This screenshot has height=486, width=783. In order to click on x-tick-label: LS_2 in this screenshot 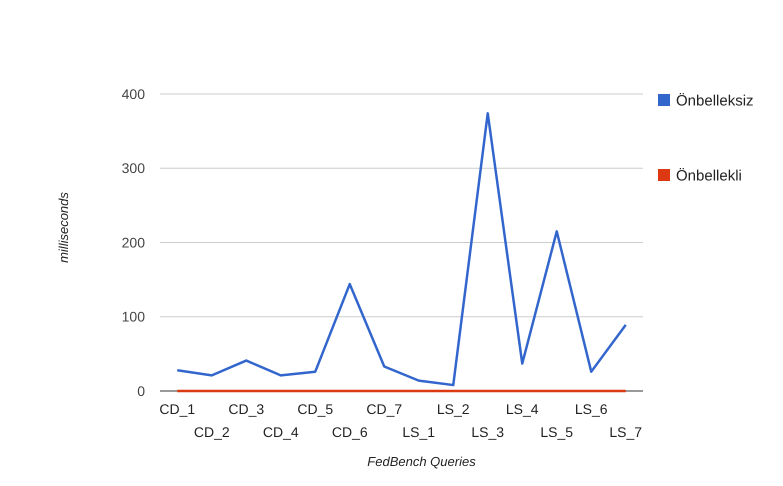, I will do `click(453, 409)`.